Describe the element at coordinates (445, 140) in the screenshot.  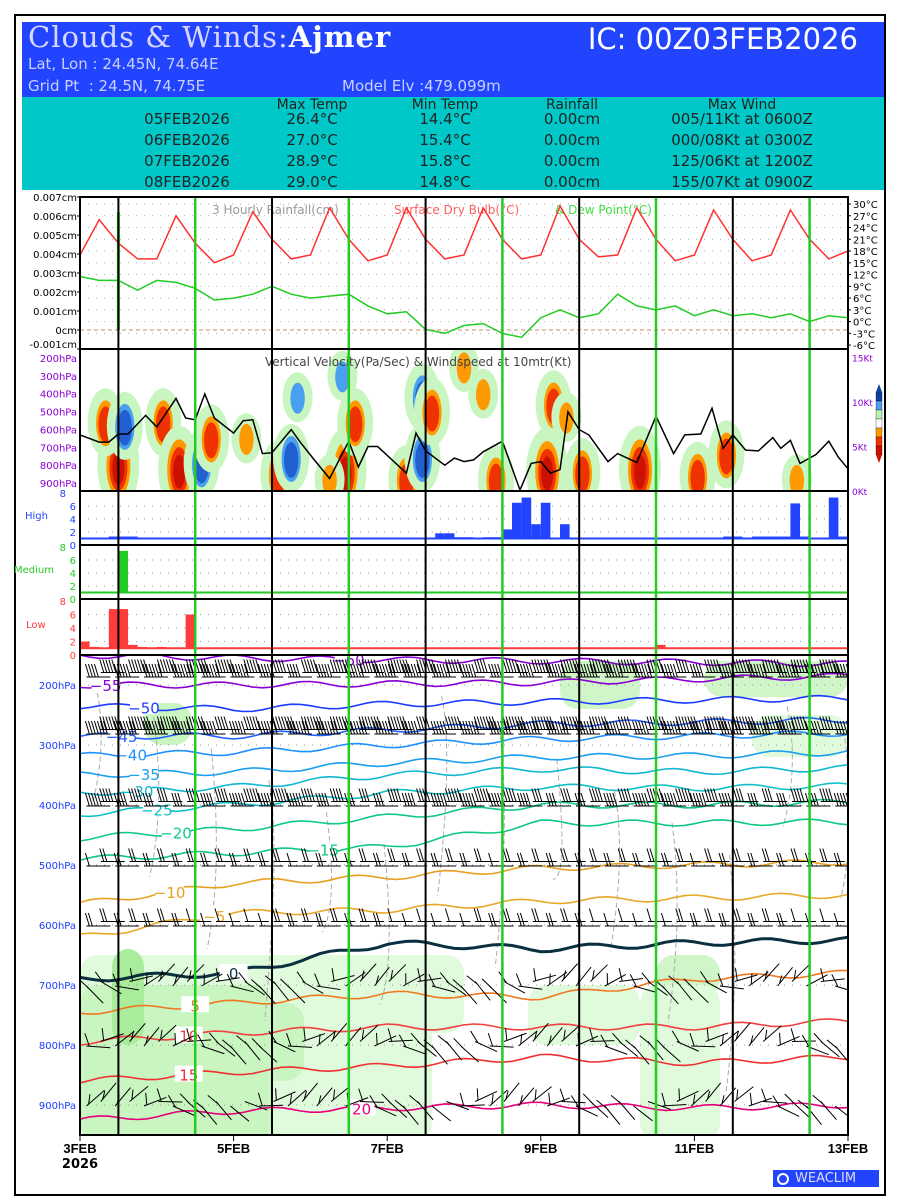
I see `cell-min: 15.4°C` at that location.